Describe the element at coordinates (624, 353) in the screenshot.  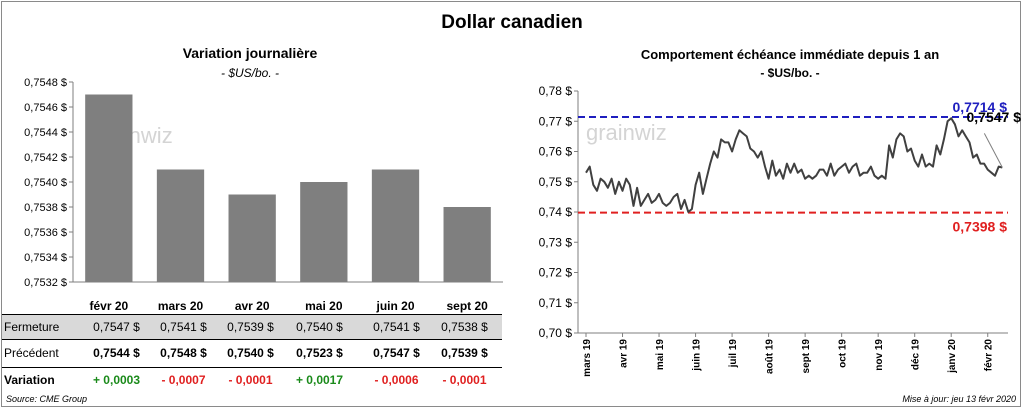
I see `line-x-tick-label: avr 19` at that location.